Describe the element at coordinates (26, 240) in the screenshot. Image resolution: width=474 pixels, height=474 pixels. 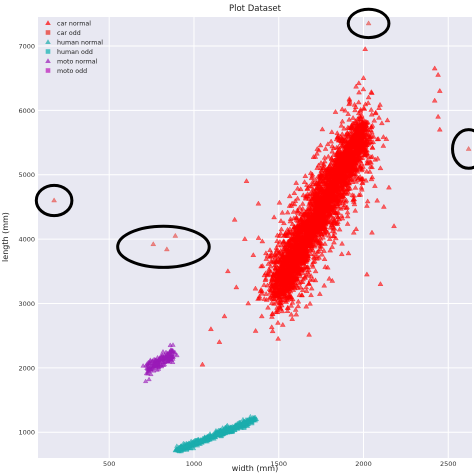
I see `y-tick-label: 4000` at that location.